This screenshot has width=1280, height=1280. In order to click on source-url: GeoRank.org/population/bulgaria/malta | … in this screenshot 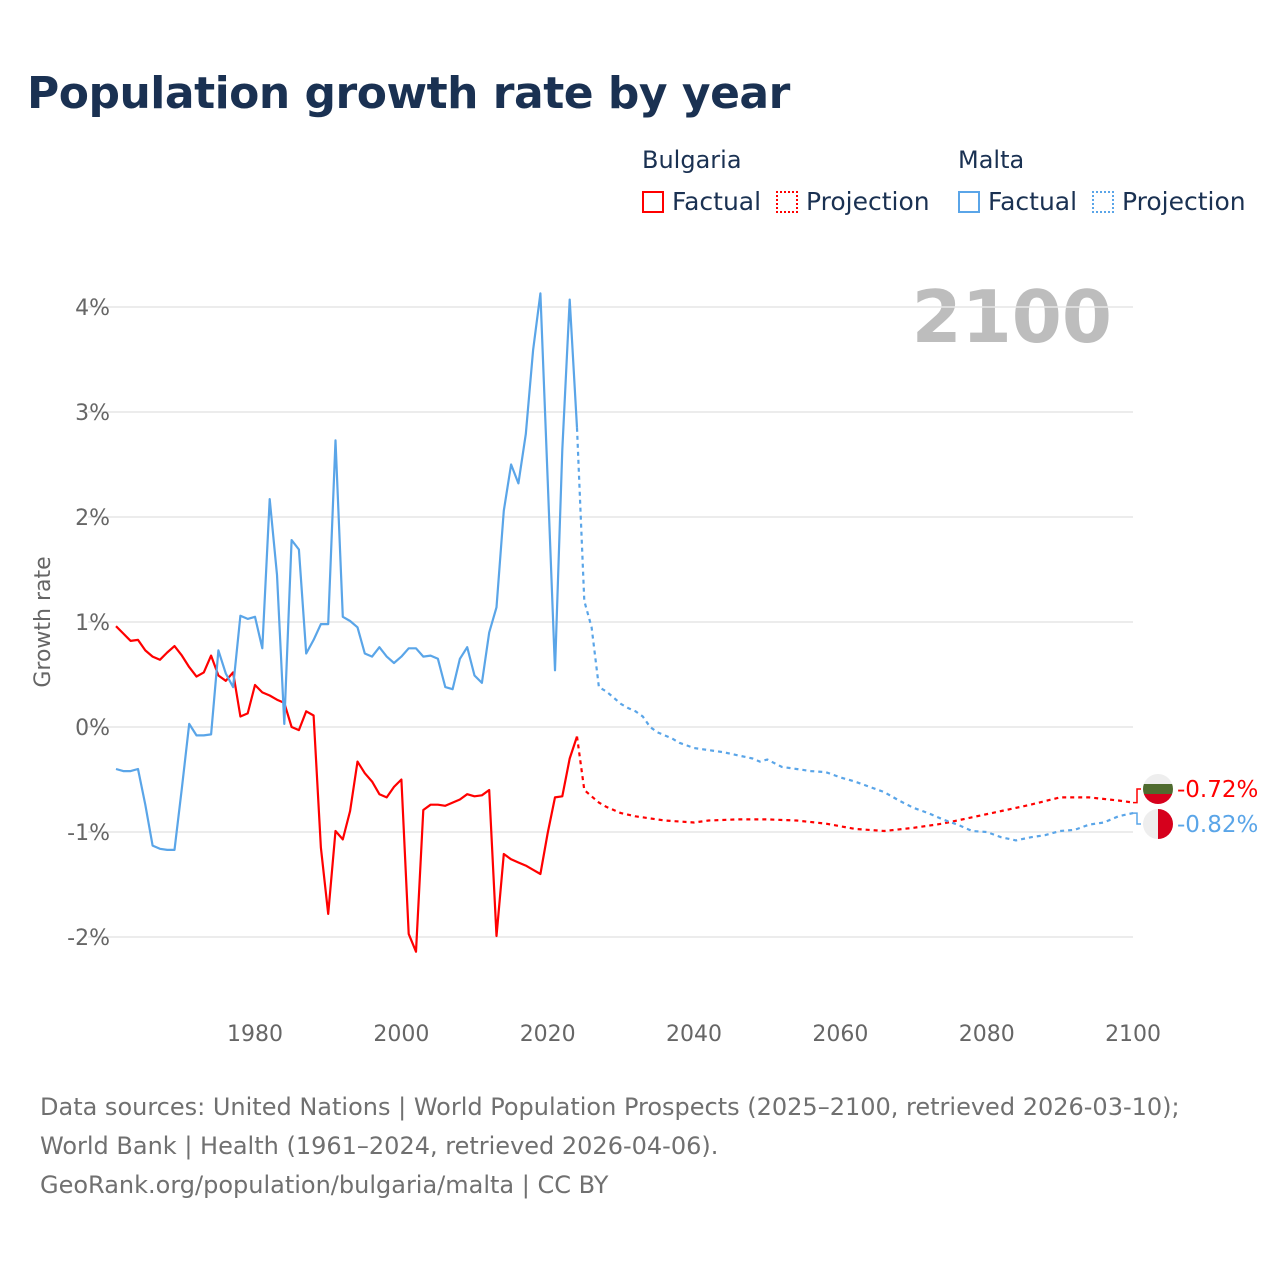, I will do `click(324, 1185)`.